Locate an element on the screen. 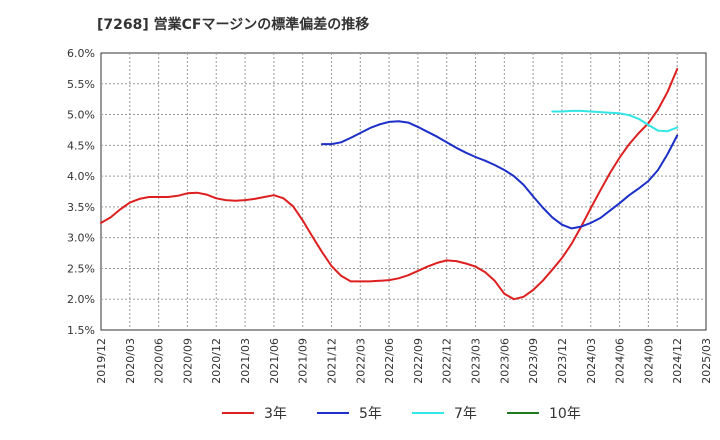 Image resolution: width=720 pixels, height=440 pixels. x-tick-label: 2021/06 is located at coordinates (274, 361).